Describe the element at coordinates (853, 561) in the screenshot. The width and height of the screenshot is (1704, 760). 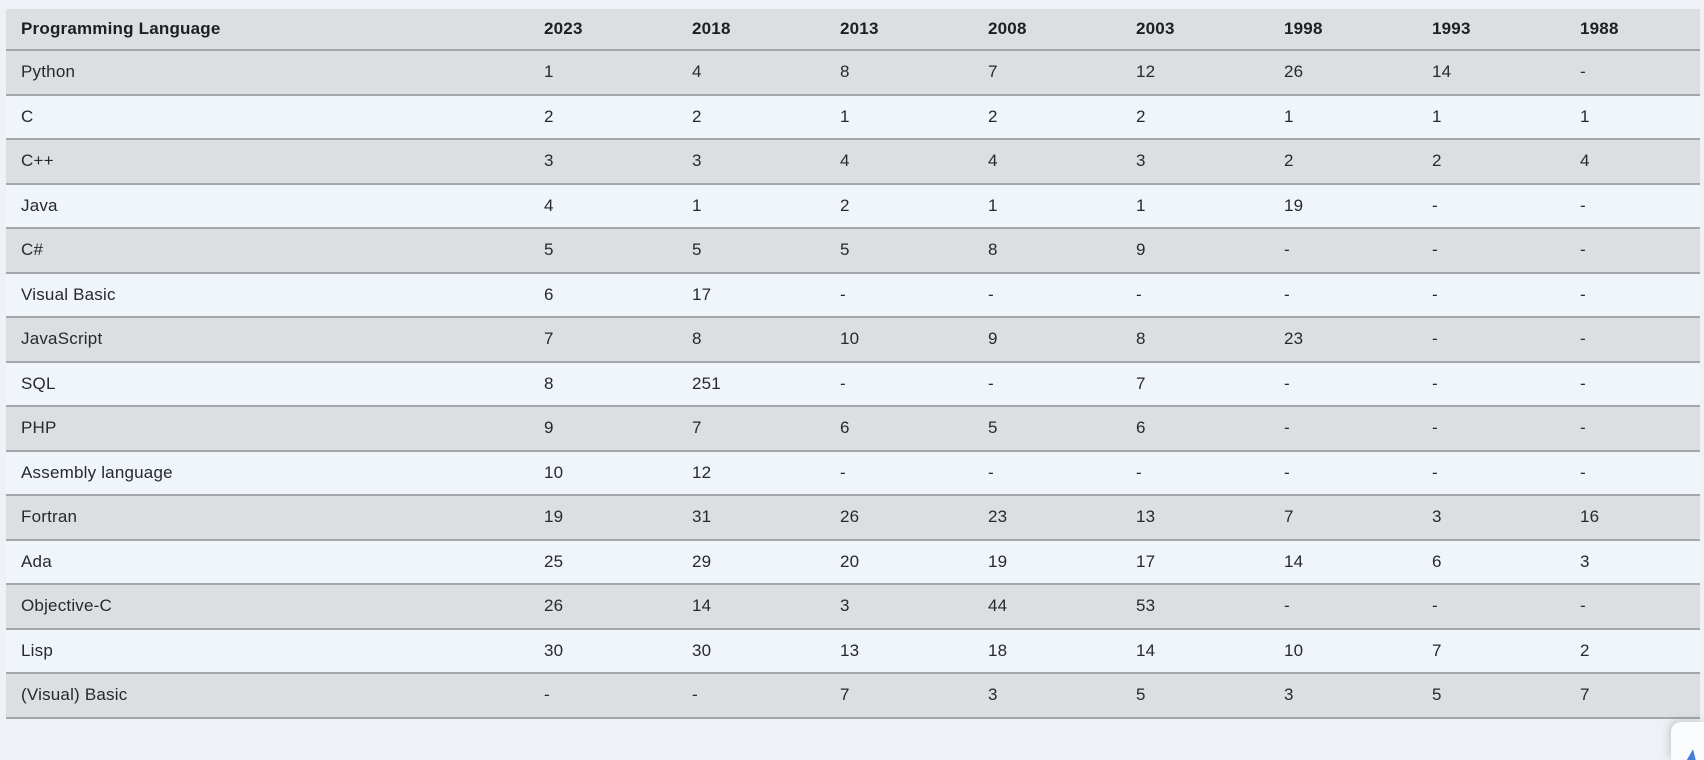
I see `table-row: Ada 25 29 20 19 17 14 6 3` at that location.